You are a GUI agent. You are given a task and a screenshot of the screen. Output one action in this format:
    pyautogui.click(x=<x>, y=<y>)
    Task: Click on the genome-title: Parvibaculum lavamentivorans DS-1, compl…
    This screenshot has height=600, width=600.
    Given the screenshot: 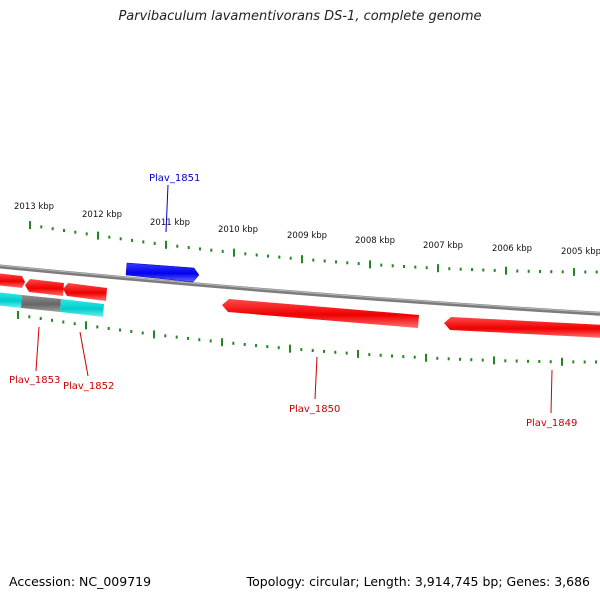 What is the action you would take?
    pyautogui.click(x=300, y=16)
    